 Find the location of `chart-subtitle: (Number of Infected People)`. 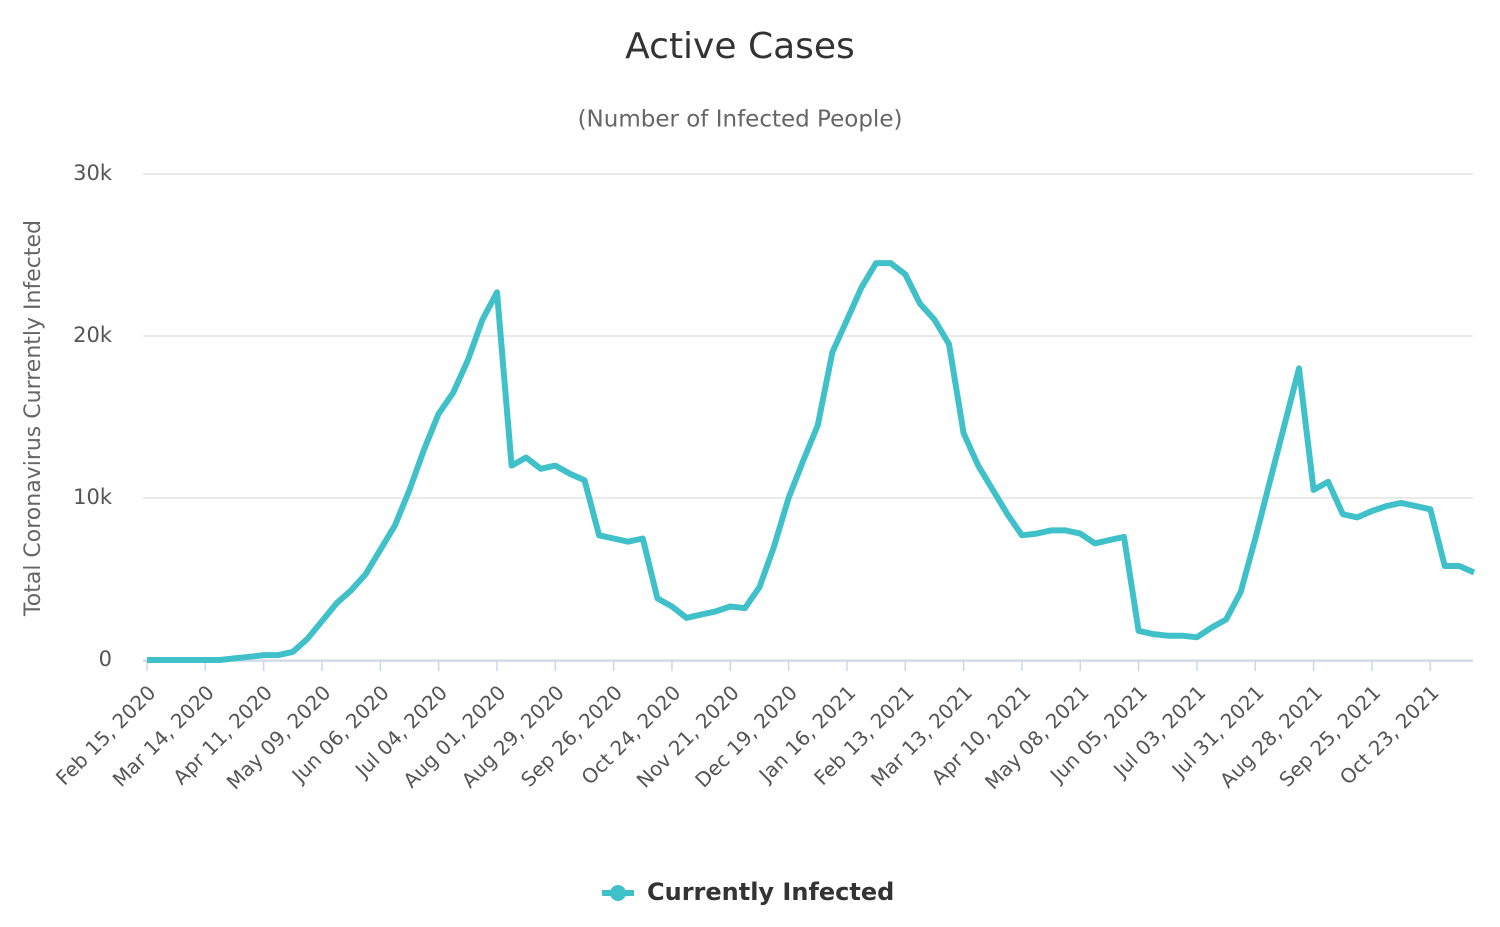

chart-subtitle: (Number of Infected People) is located at coordinates (740, 120).